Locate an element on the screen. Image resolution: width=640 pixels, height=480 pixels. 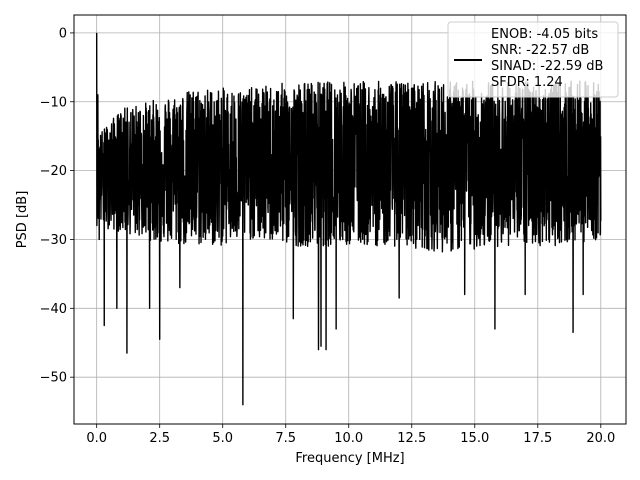
legend-box is located at coordinates (533, 59).